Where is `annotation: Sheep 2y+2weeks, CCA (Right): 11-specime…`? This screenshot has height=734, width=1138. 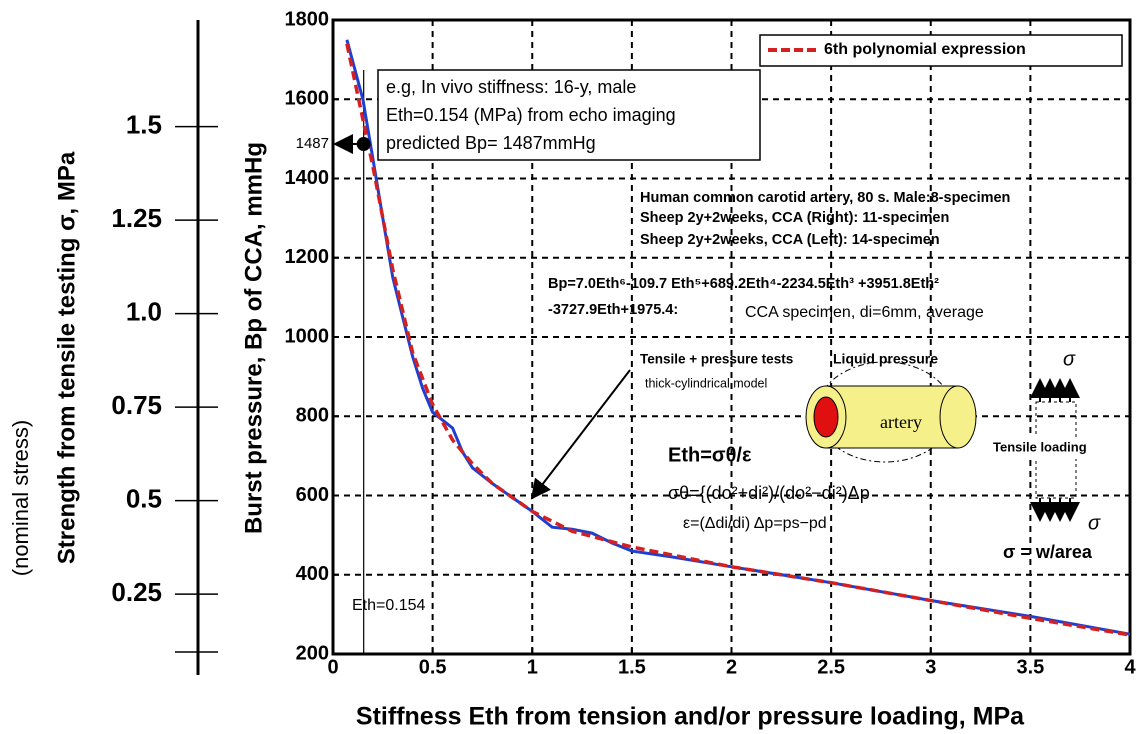
annotation: Sheep 2y+2weeks, CCA (Right): 11-specime… is located at coordinates (794, 218).